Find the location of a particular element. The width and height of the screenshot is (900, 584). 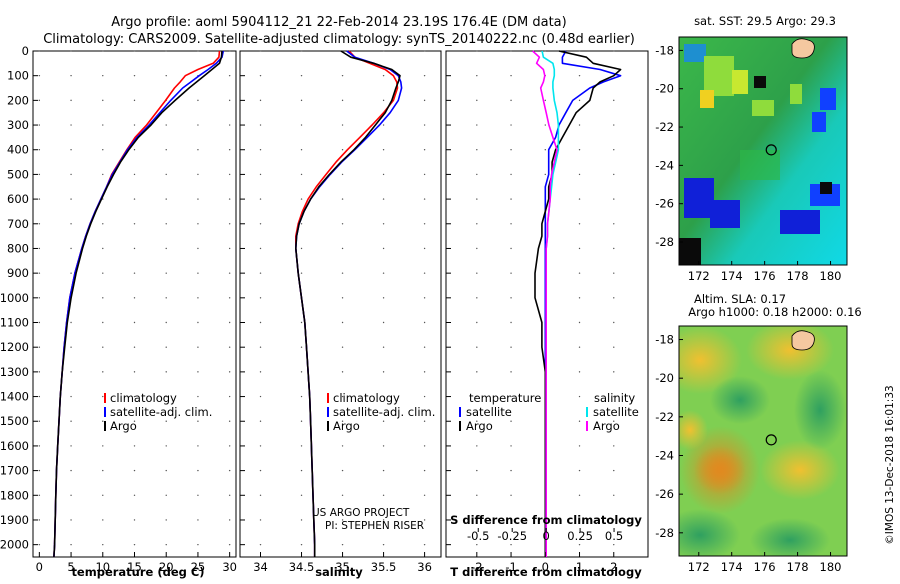

legend-heading-temperature: temperature is located at coordinates (505, 398).